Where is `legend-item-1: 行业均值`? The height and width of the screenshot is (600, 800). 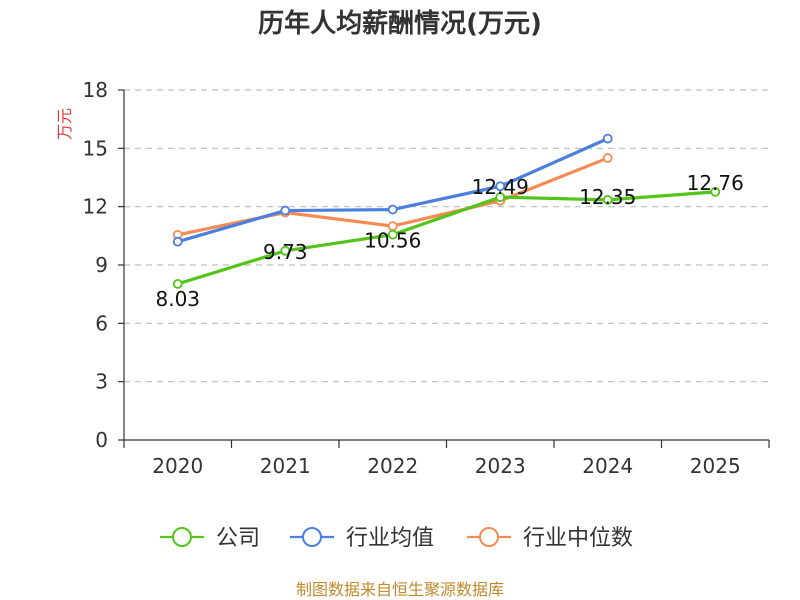
legend-item-1: 行业均值 is located at coordinates (362, 538).